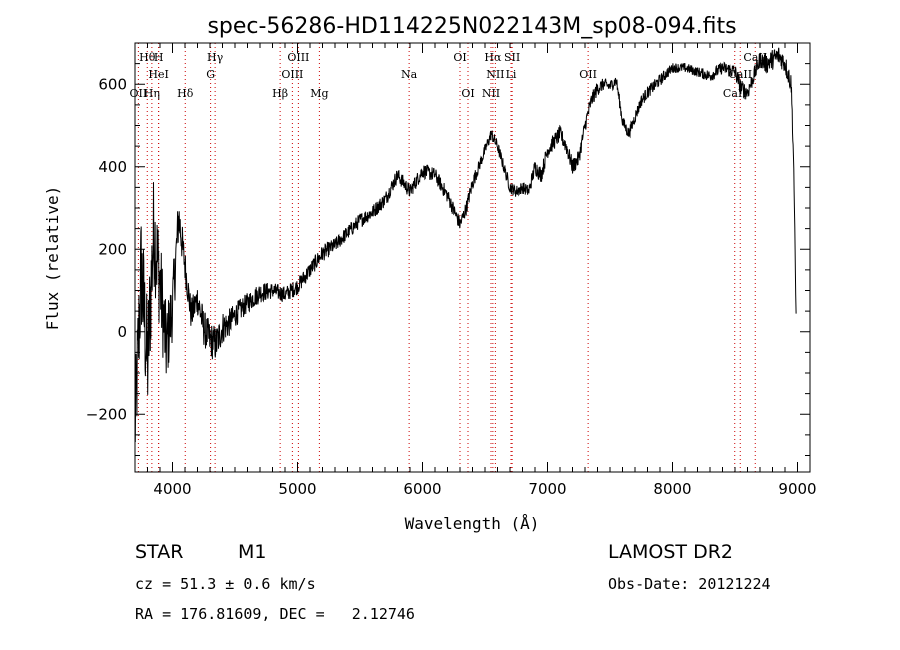 The height and width of the screenshot is (650, 900). What do you see at coordinates (185, 93) in the screenshot?
I see `emission-line-label: Hδ` at bounding box center [185, 93].